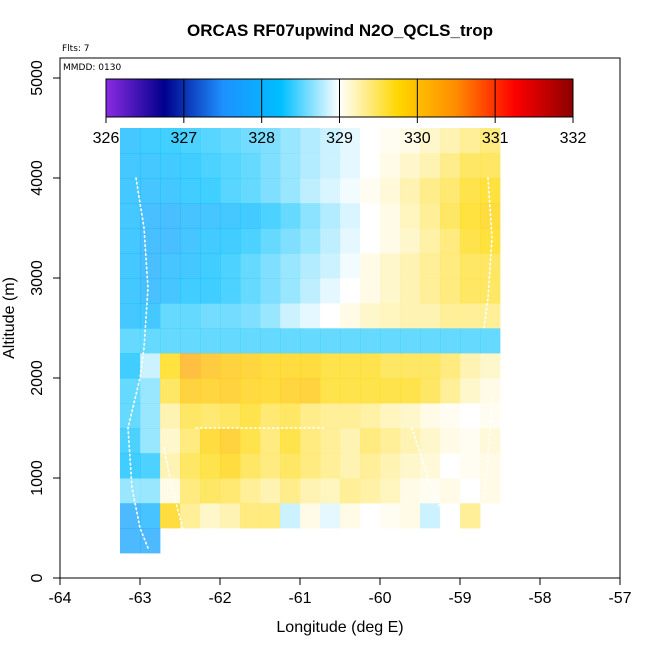 The height and width of the screenshot is (650, 650). I want to click on colorbar-tick-label: 326, so click(106, 138).